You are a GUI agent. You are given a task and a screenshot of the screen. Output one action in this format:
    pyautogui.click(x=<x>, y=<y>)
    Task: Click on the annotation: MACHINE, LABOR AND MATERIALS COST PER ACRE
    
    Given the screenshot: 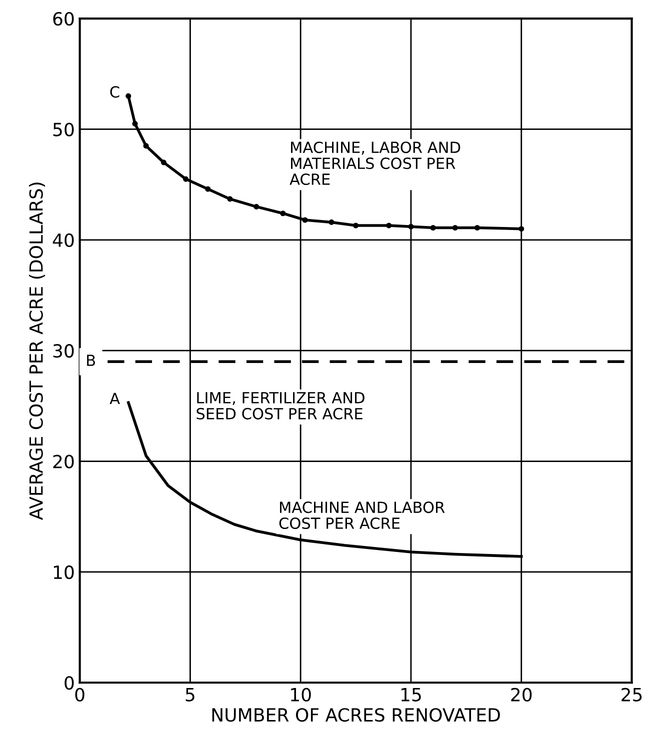 What is the action you would take?
    pyautogui.click(x=375, y=164)
    